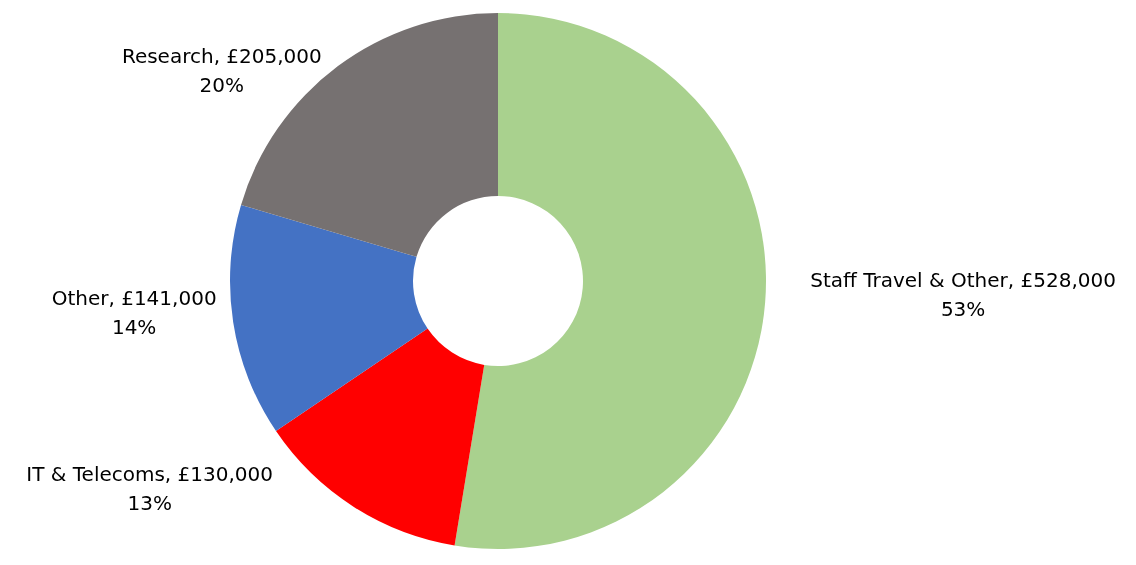  What do you see at coordinates (221, 70) in the screenshot?
I see `slice-label: Research, £205,000 20%` at bounding box center [221, 70].